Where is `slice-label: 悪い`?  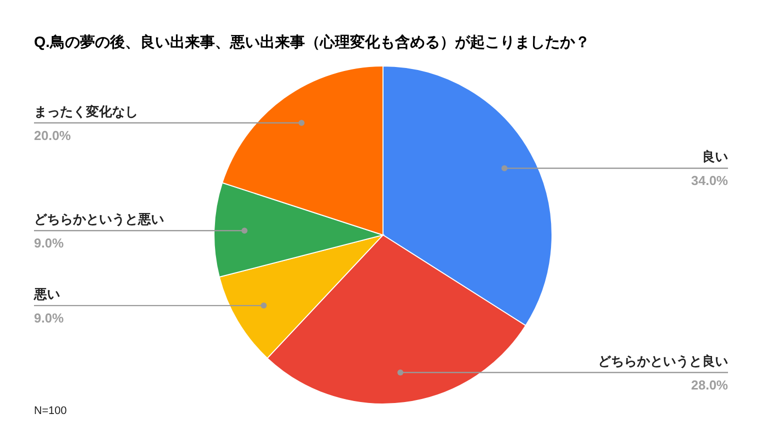 slice-label: 悪い is located at coordinates (46, 294).